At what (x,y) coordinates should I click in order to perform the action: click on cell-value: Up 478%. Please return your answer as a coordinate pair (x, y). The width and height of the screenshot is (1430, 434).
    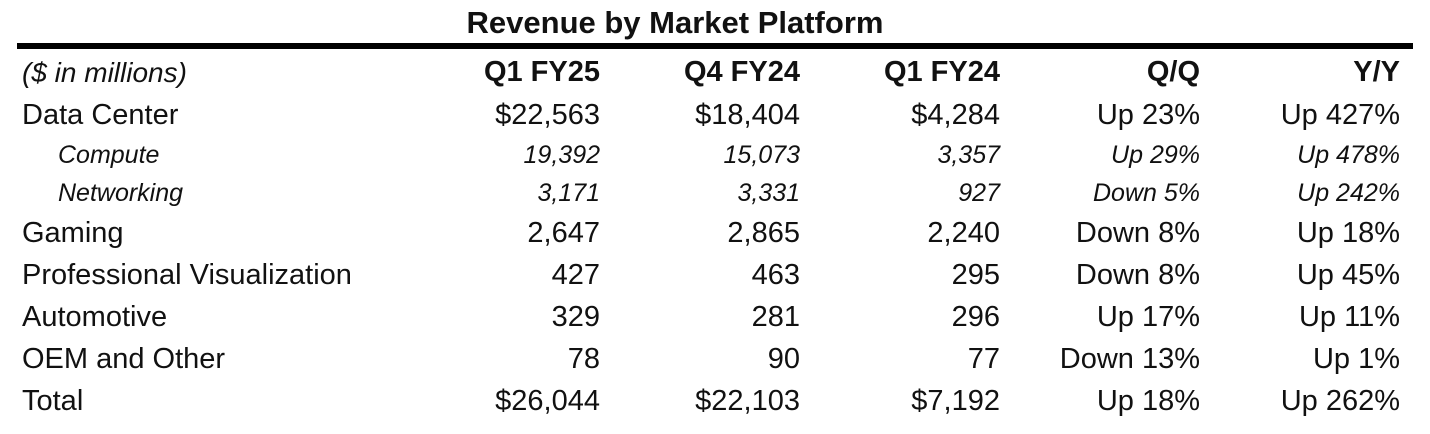
    Looking at the image, I should click on (1348, 154).